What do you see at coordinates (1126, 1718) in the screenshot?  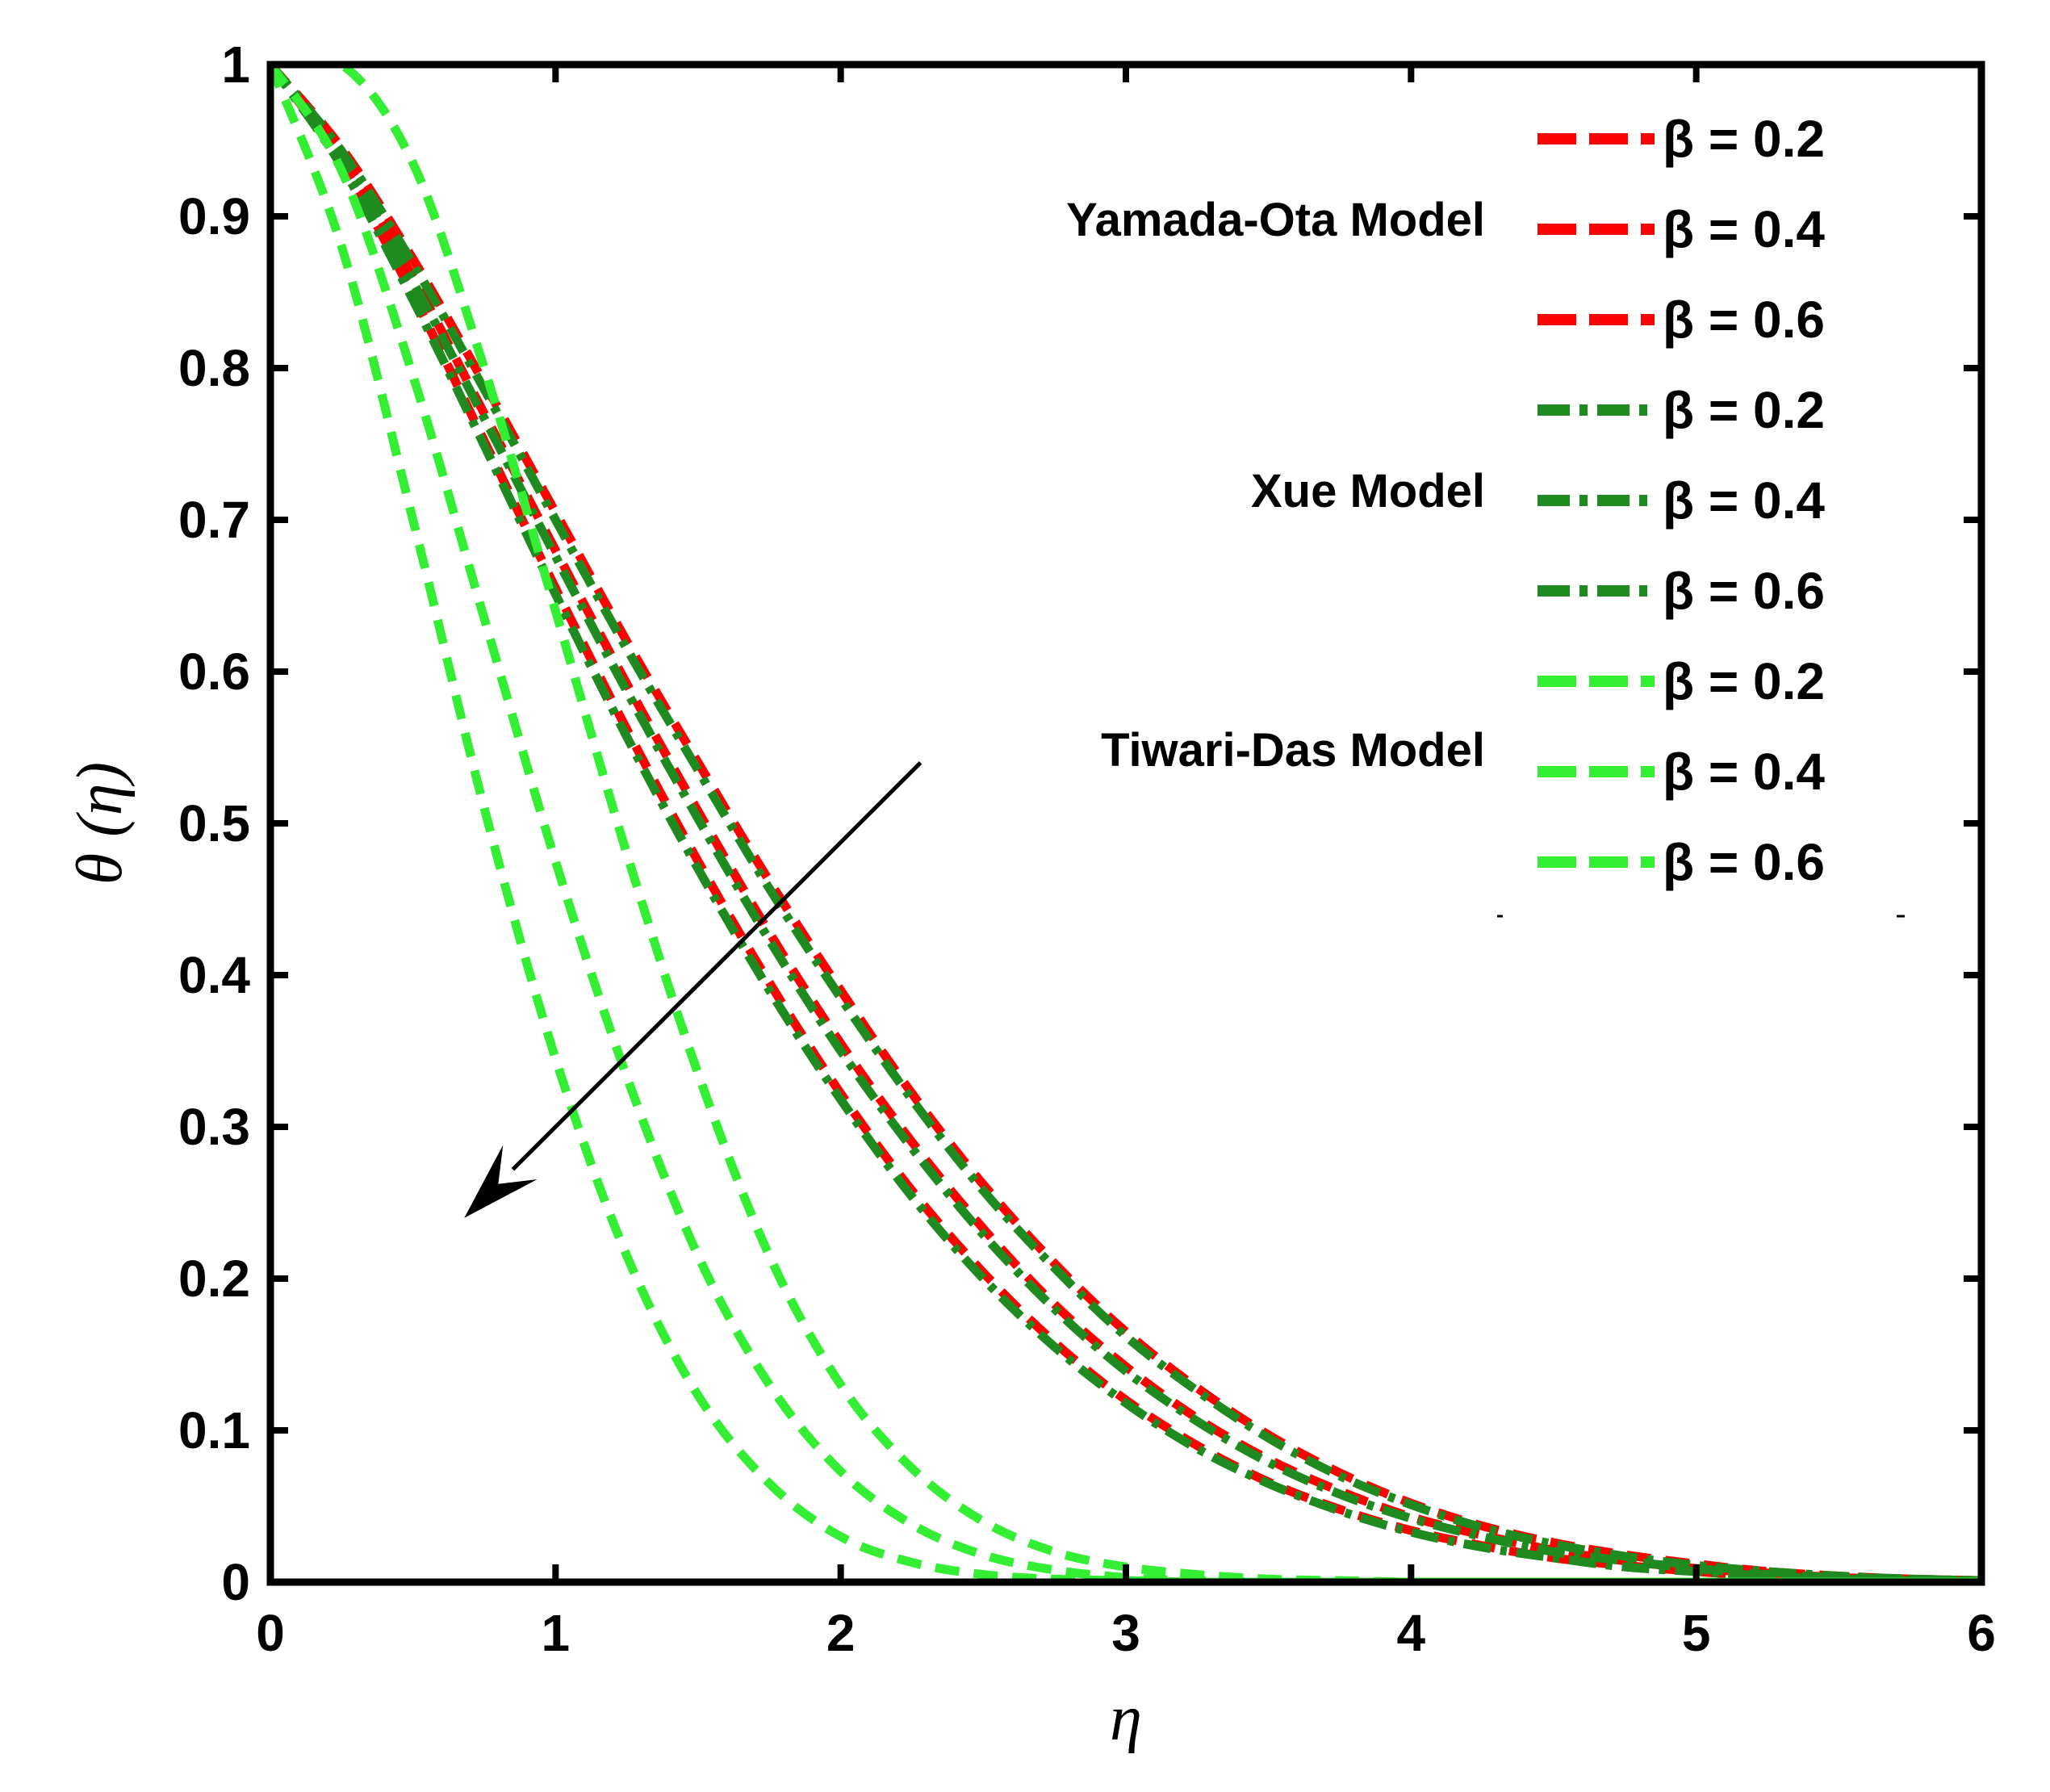 I see `x-axis-label: η` at bounding box center [1126, 1718].